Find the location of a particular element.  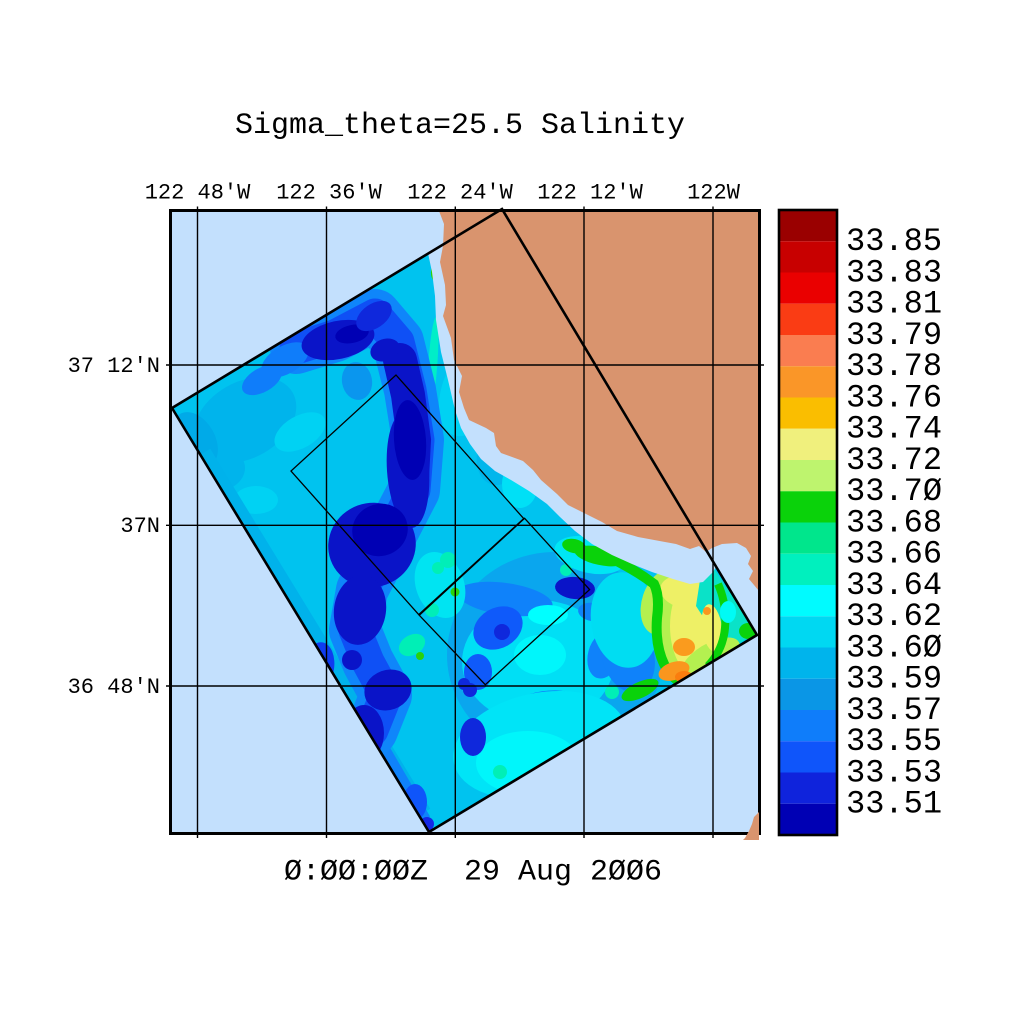

svg-text: 33.55 is located at coordinates (894, 741).